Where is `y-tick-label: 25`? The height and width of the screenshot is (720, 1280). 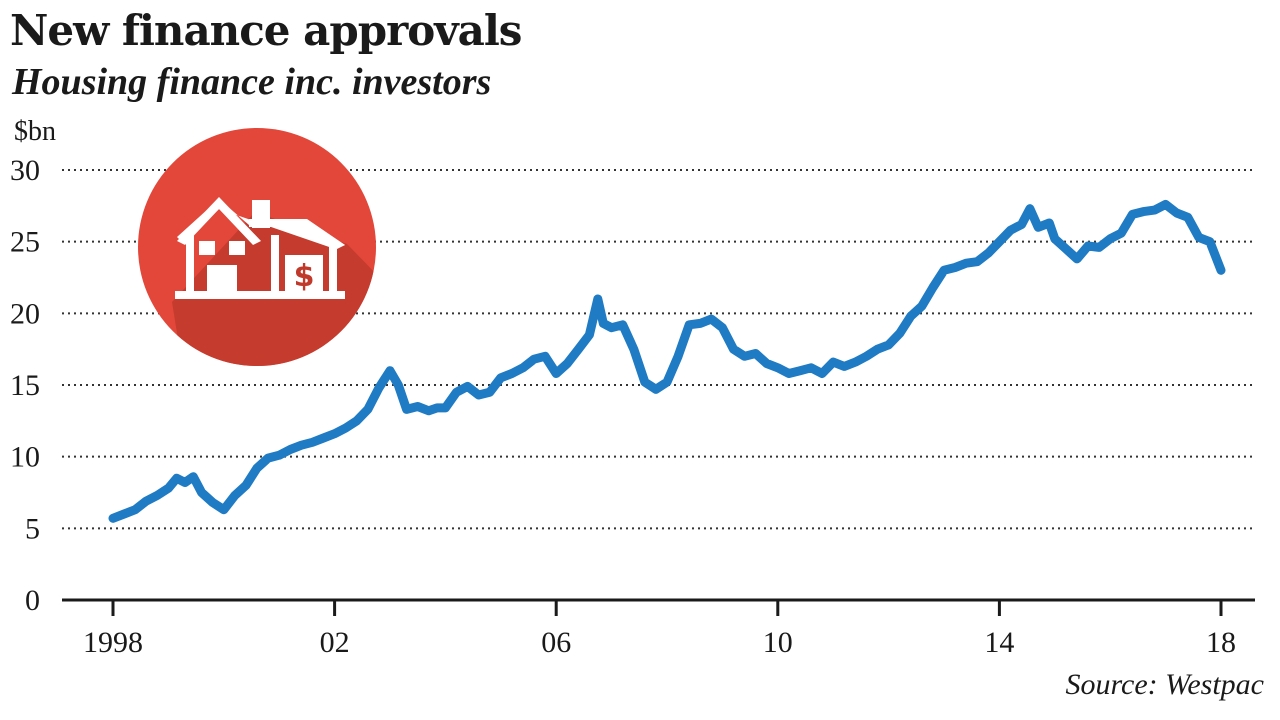 y-tick-label: 25 is located at coordinates (25, 242).